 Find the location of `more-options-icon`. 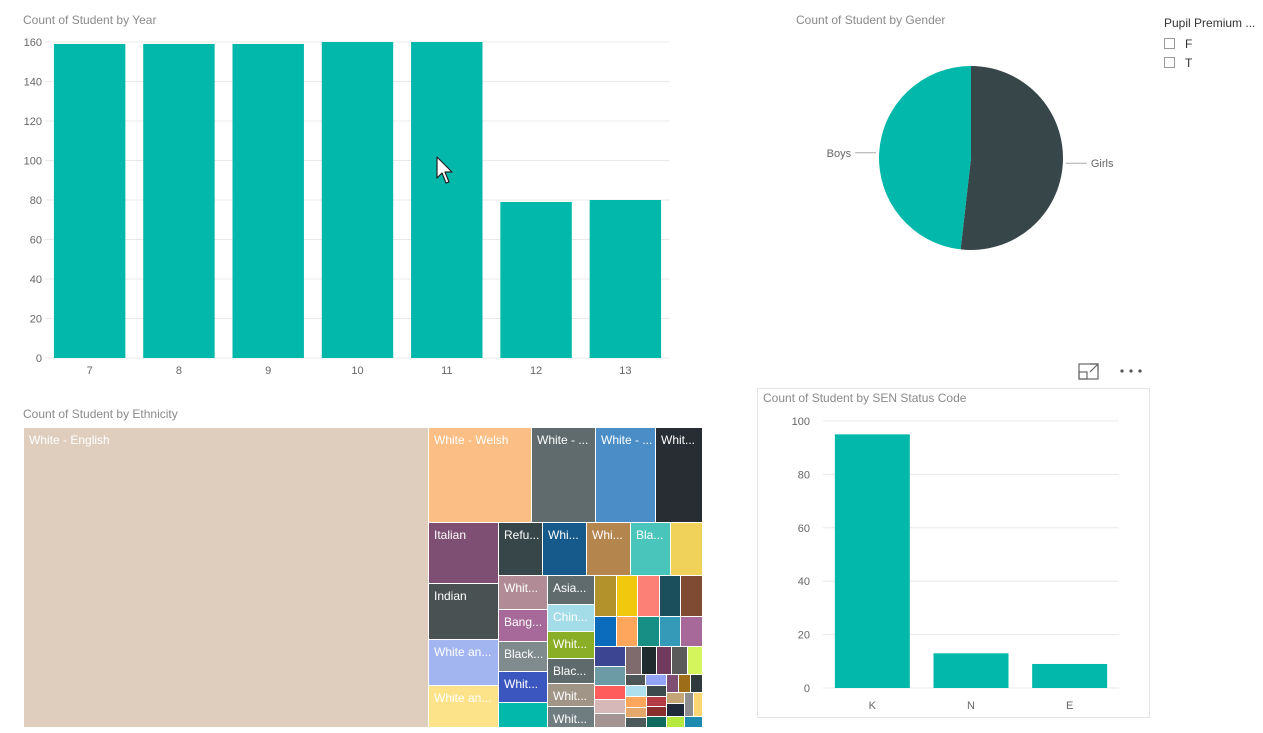

more-options-icon is located at coordinates (1131, 371).